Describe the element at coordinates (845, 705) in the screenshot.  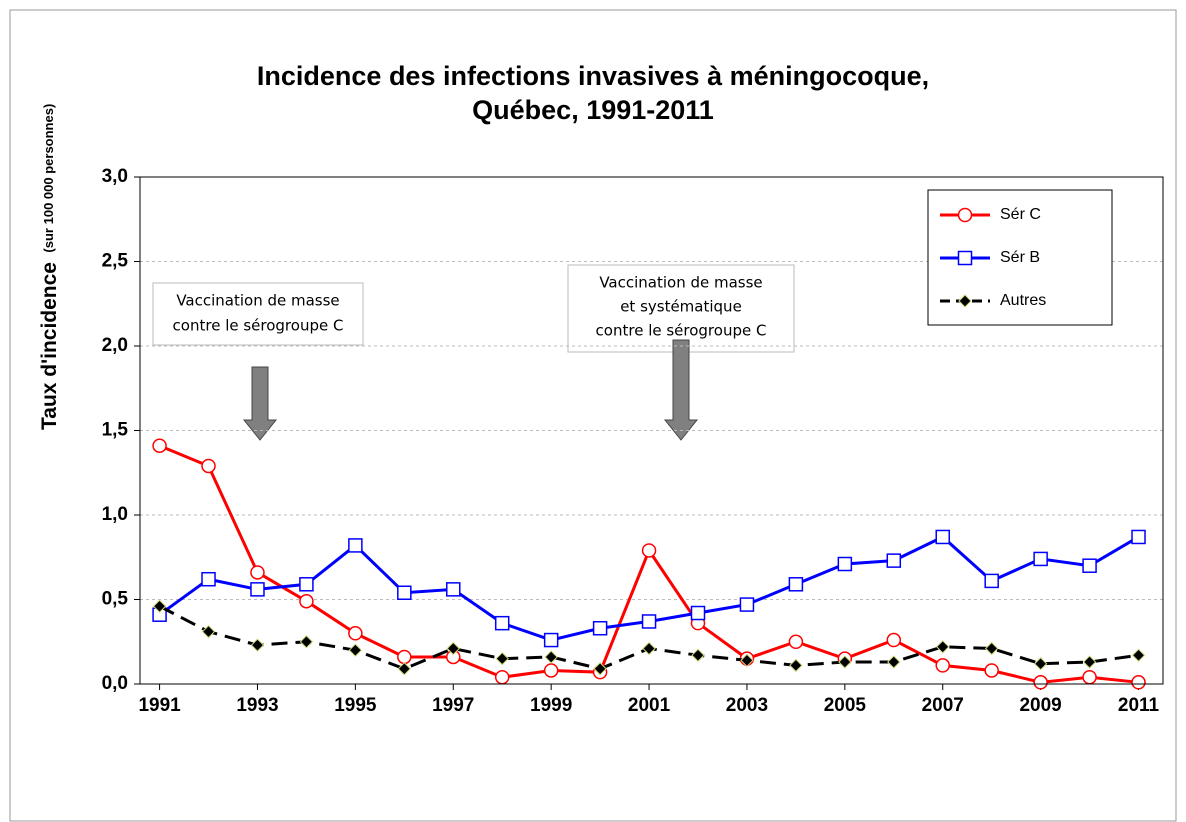
I see `x-tick-label: 2005` at that location.